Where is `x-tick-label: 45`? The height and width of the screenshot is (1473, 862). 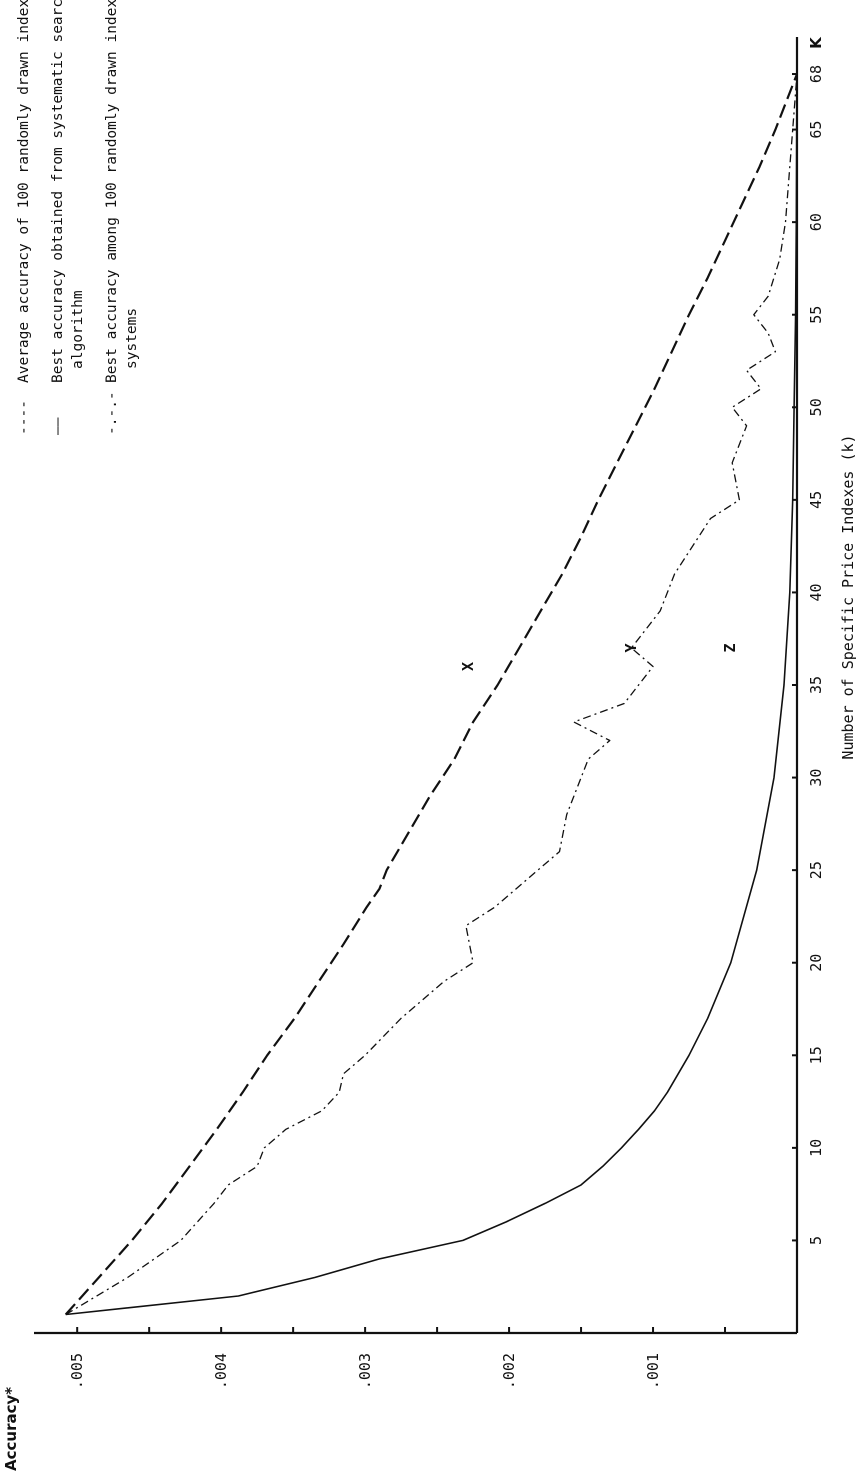
x-tick-label: 45 is located at coordinates (816, 500).